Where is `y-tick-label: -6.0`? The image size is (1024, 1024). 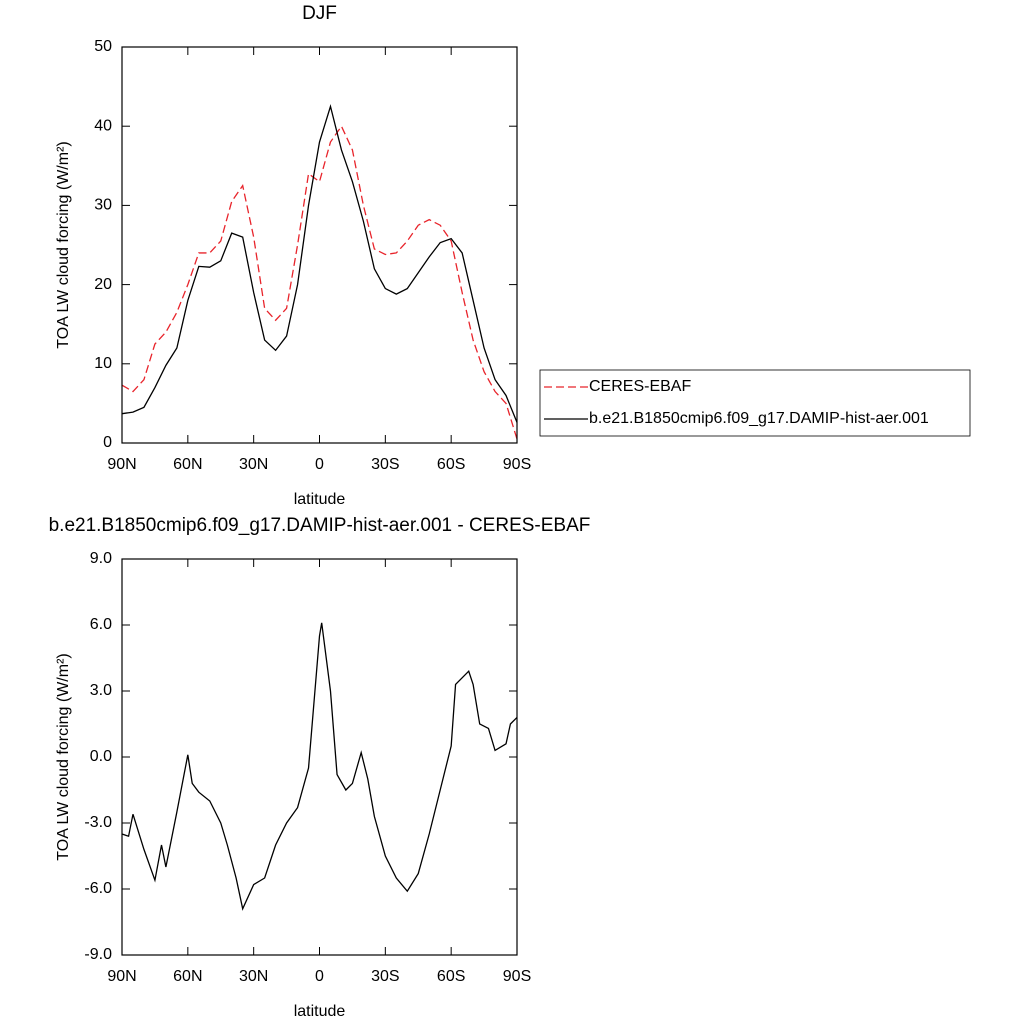 y-tick-label: -6.0 is located at coordinates (98, 888).